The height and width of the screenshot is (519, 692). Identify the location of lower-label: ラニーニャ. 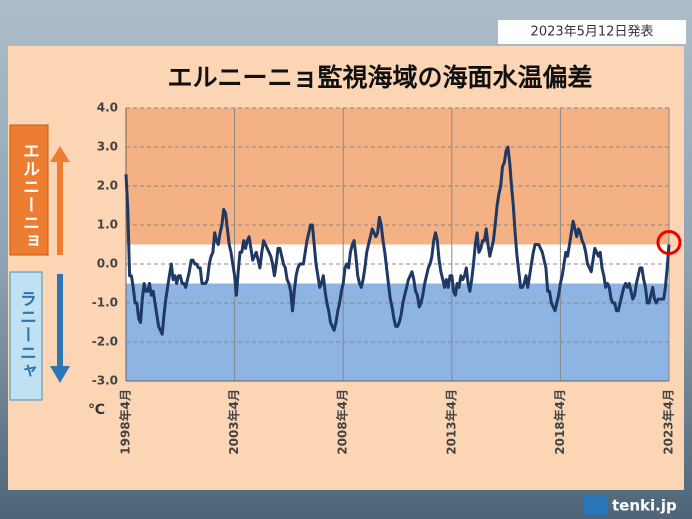
(26, 335).